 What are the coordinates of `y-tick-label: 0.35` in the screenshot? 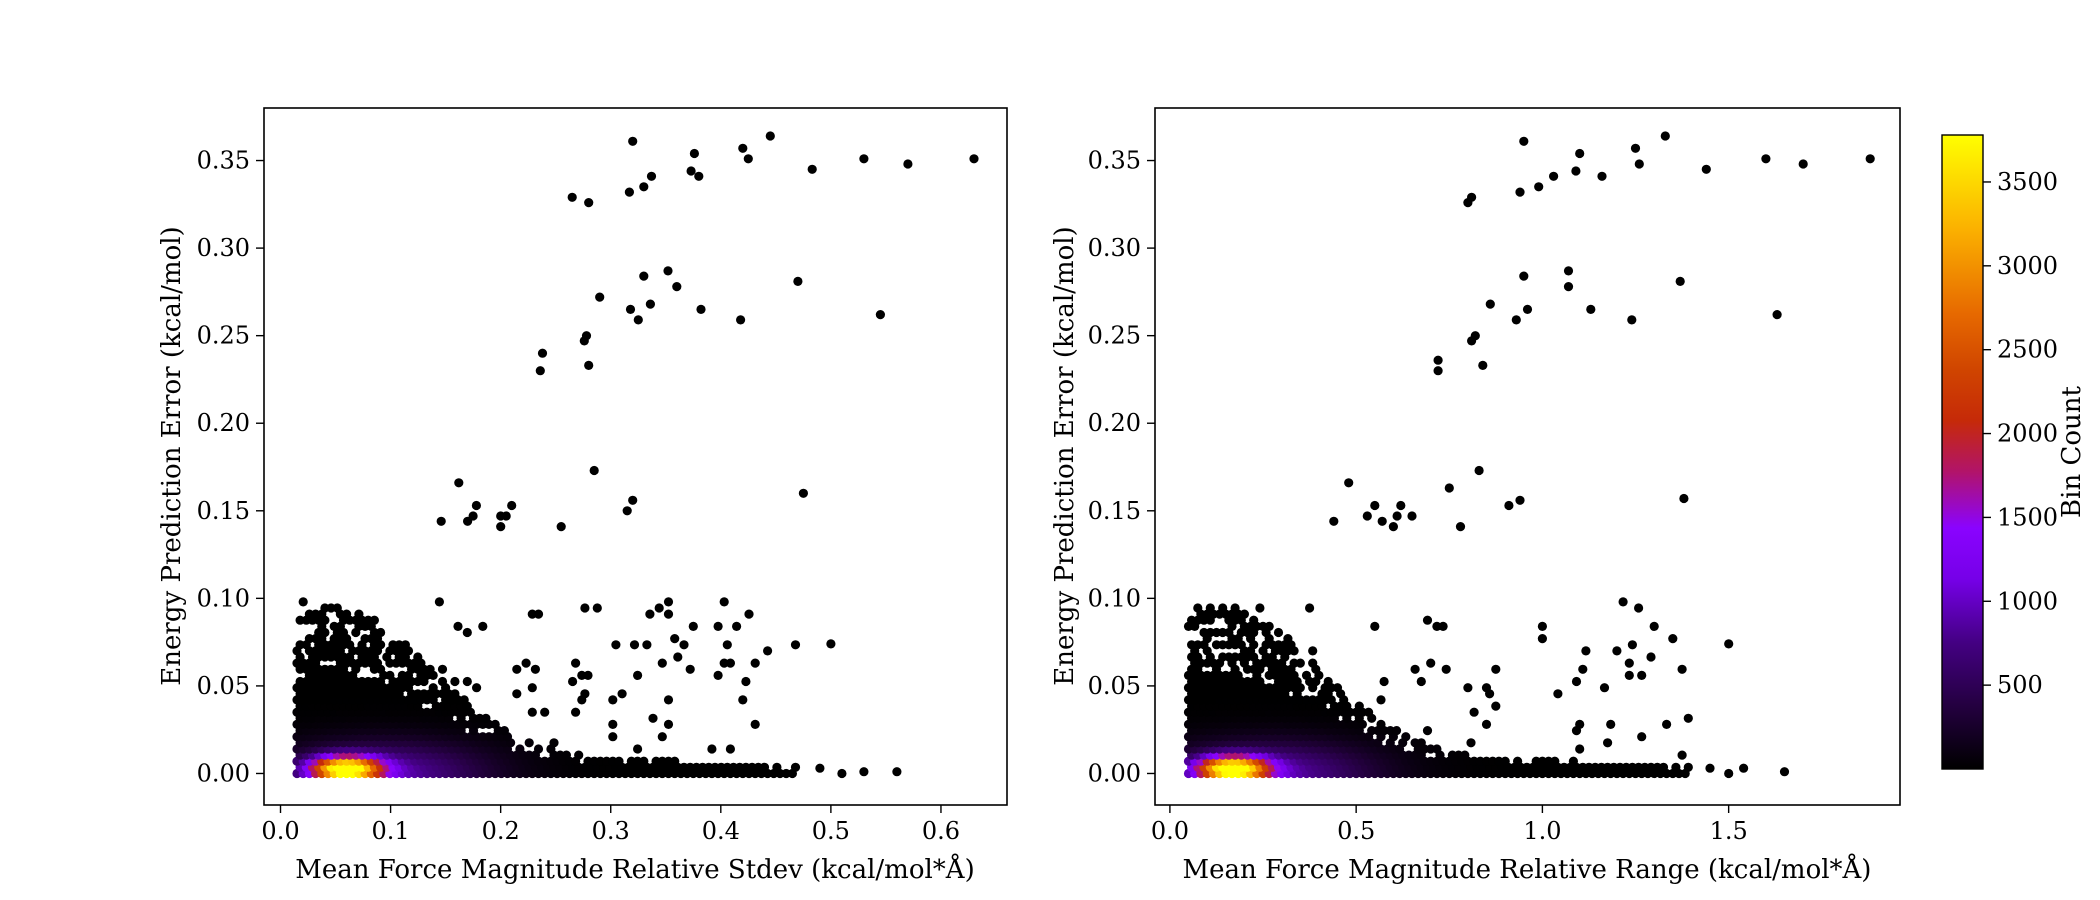 It's located at (1114, 161).